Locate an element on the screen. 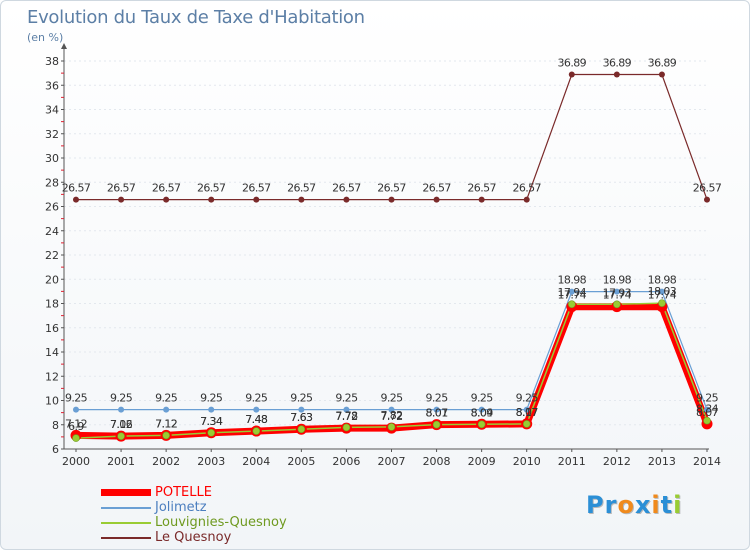  data-label: 6.9 is located at coordinates (76, 426).